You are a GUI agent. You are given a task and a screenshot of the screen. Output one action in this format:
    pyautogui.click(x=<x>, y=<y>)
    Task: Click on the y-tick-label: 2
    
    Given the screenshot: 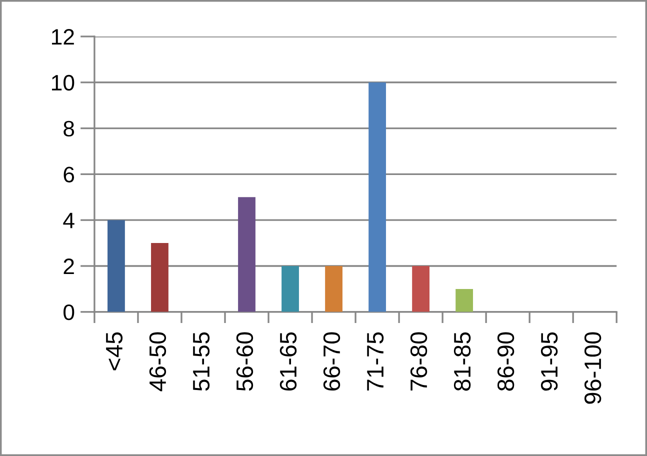 What is the action you would take?
    pyautogui.click(x=69, y=266)
    